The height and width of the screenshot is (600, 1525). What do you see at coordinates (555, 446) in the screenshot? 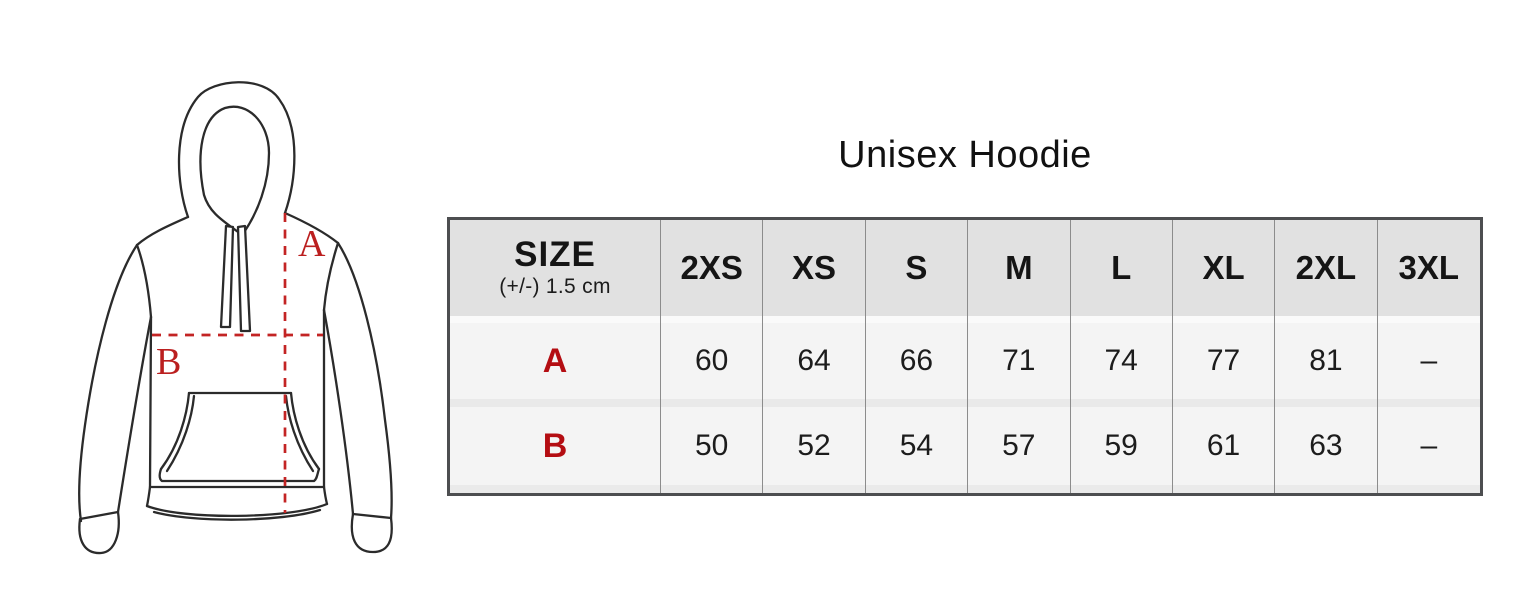
I see `row-b-label-cell: B` at bounding box center [555, 446].